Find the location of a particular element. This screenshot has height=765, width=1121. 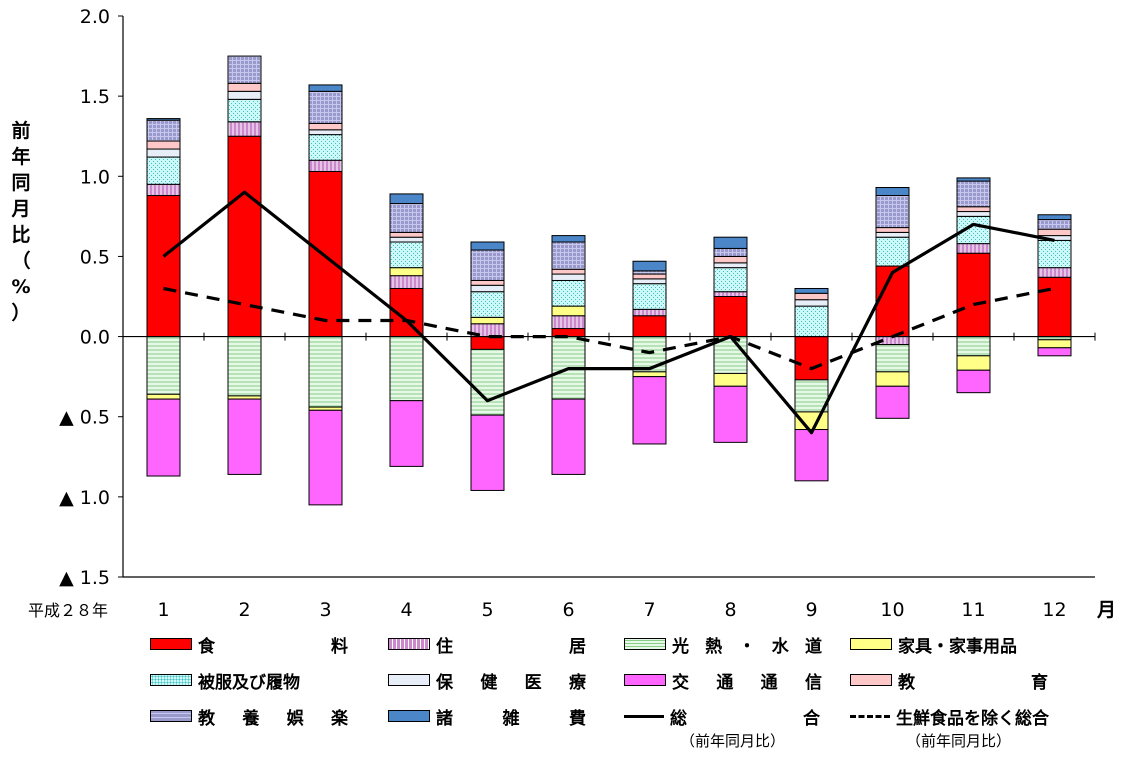

y-label-char-2: 同 is located at coordinates (21, 183).